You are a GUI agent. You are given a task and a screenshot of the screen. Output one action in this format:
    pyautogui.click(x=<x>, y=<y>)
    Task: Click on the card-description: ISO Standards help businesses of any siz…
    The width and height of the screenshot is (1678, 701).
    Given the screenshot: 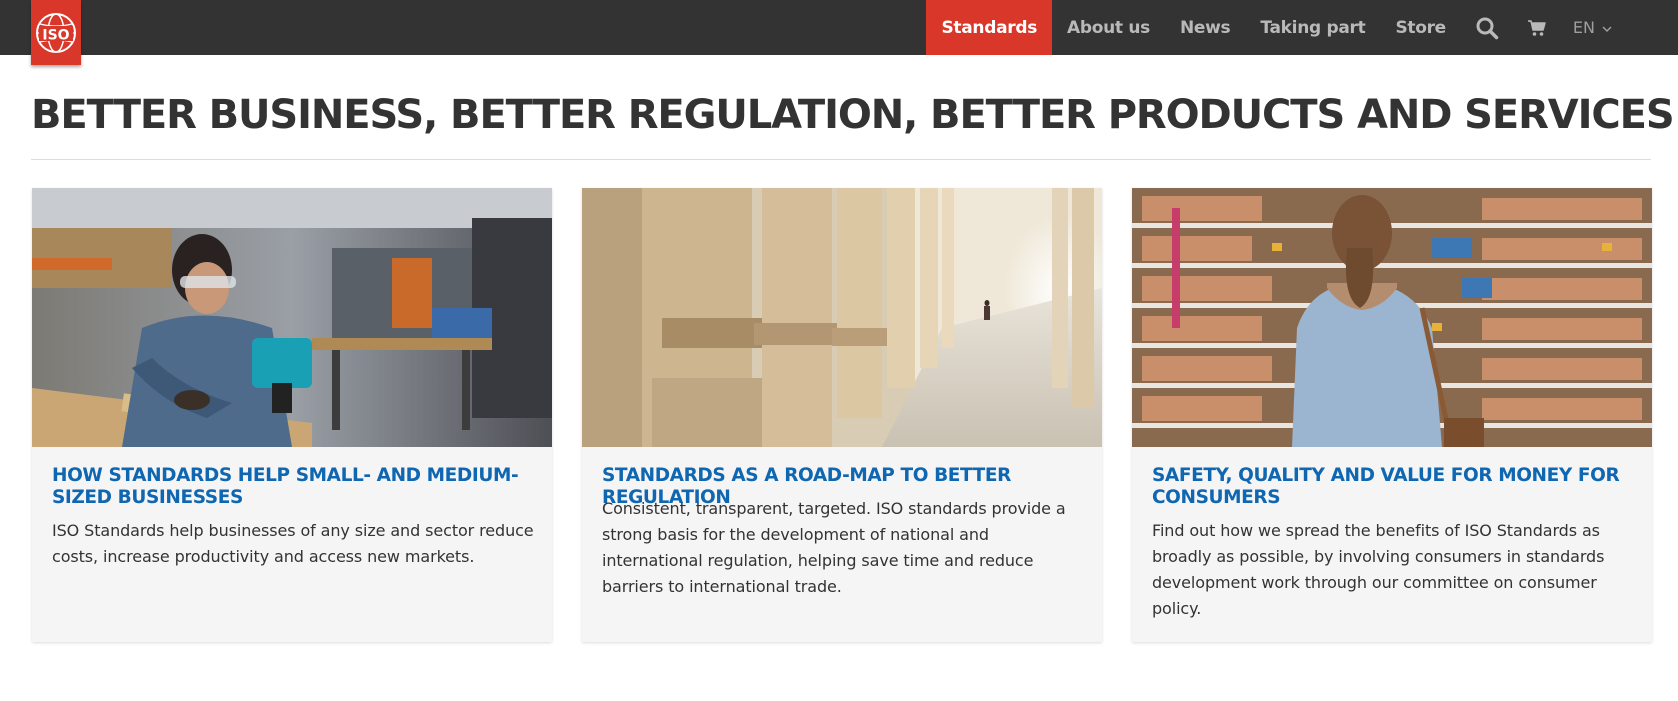 What is the action you would take?
    pyautogui.click(x=293, y=543)
    